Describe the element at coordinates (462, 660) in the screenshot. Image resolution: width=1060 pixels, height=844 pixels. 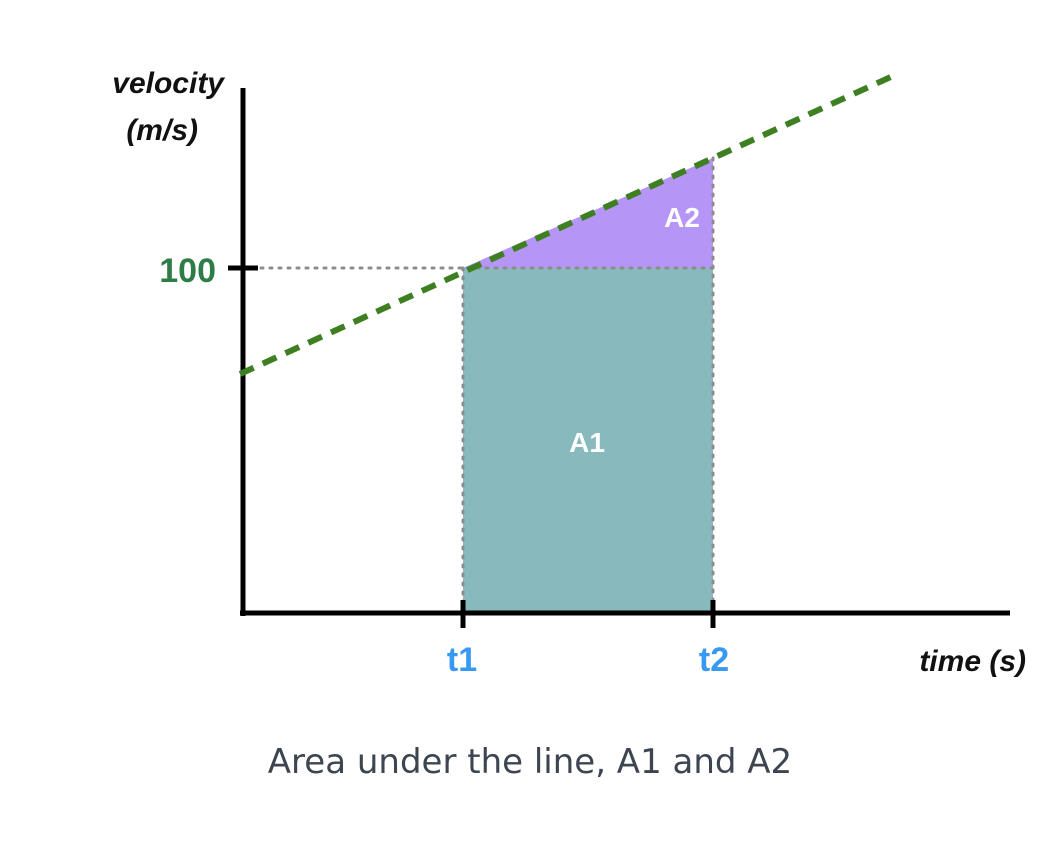
I see `x-tick-label-t1: t1` at that location.